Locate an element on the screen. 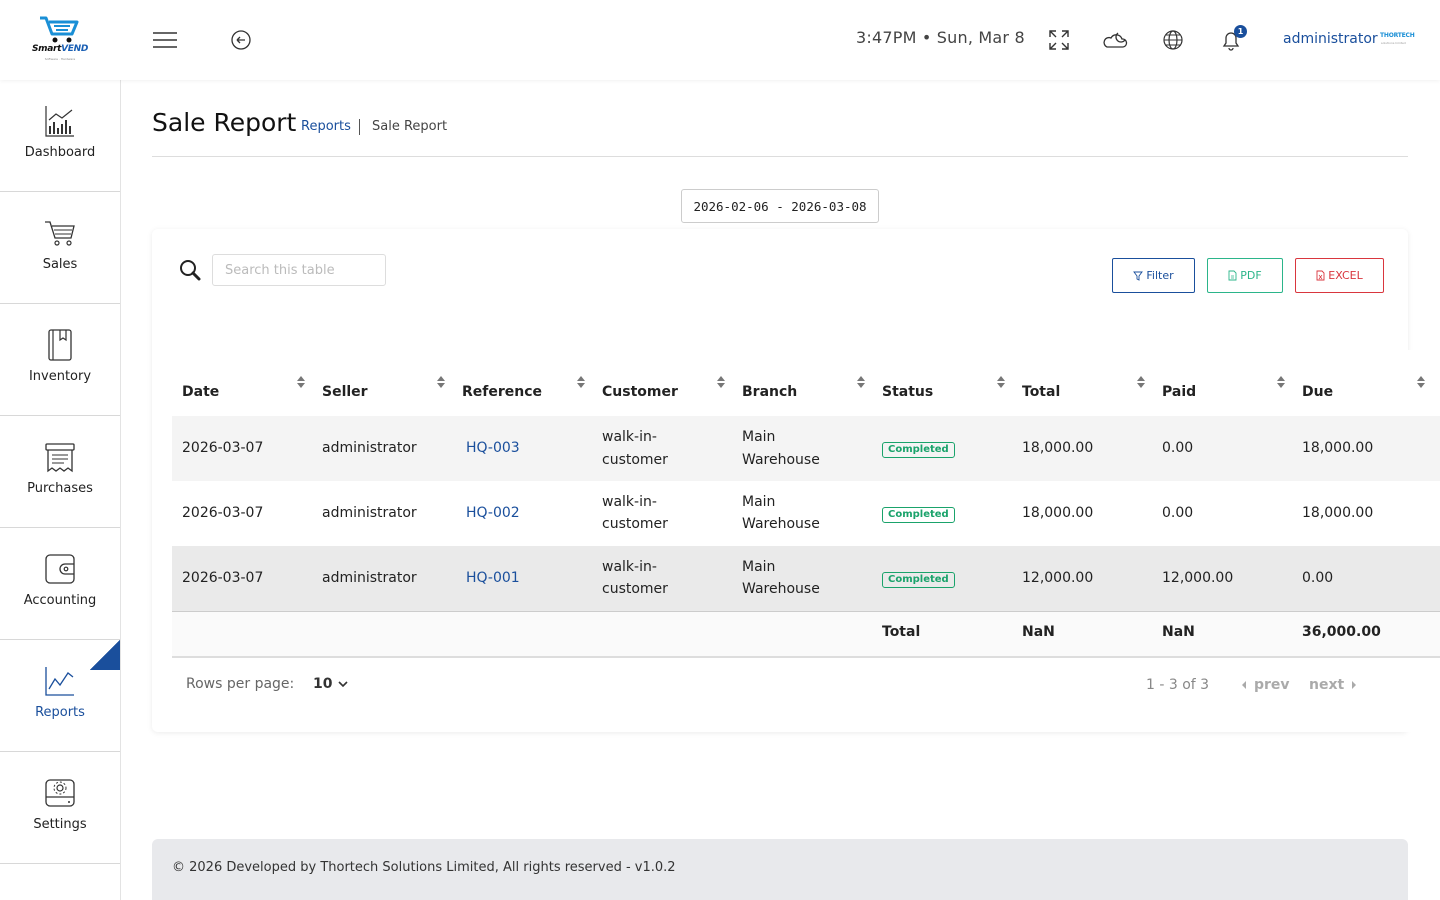  sidebar-item-label: Inventory is located at coordinates (60, 376).